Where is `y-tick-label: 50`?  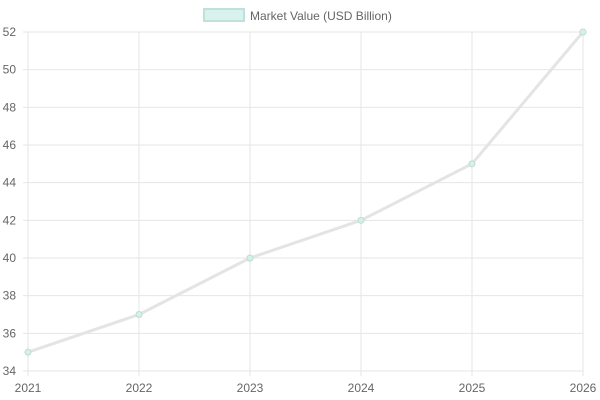
y-tick-label: 50 is located at coordinates (10, 70).